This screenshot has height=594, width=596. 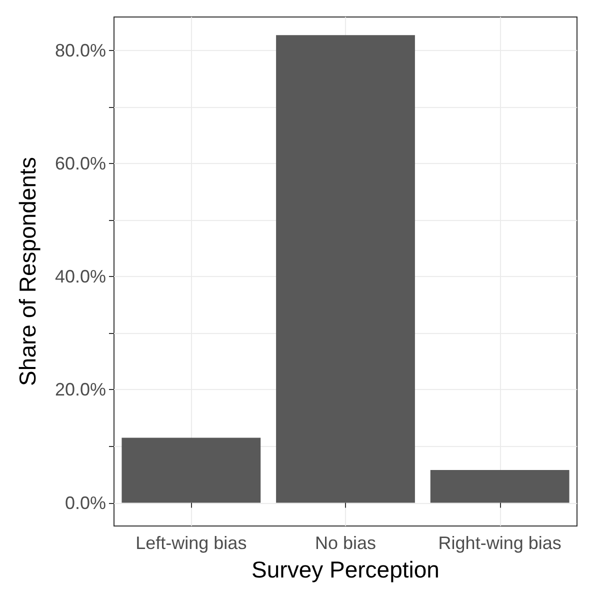 What do you see at coordinates (27, 271) in the screenshot?
I see `y-axis-title: Share of Respondents` at bounding box center [27, 271].